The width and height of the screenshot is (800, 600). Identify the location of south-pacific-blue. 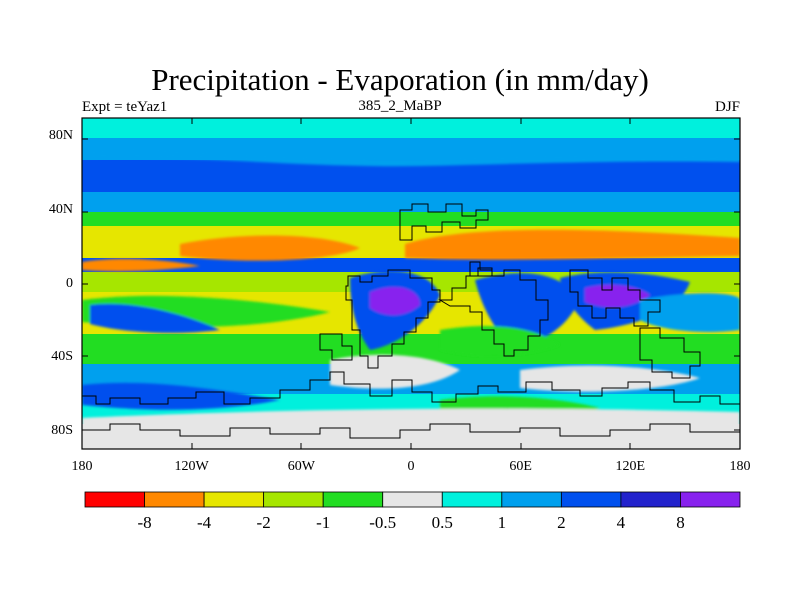
(155, 318).